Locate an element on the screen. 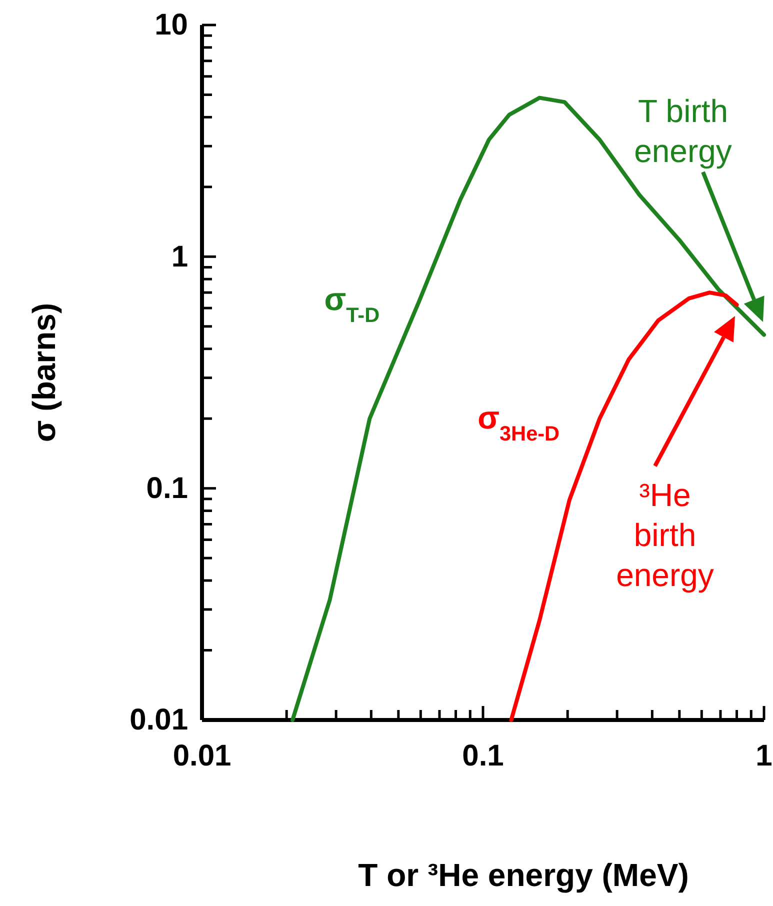 Image resolution: width=773 pixels, height=906 pixels. y-axis-title: σ (barns) is located at coordinates (44, 372).